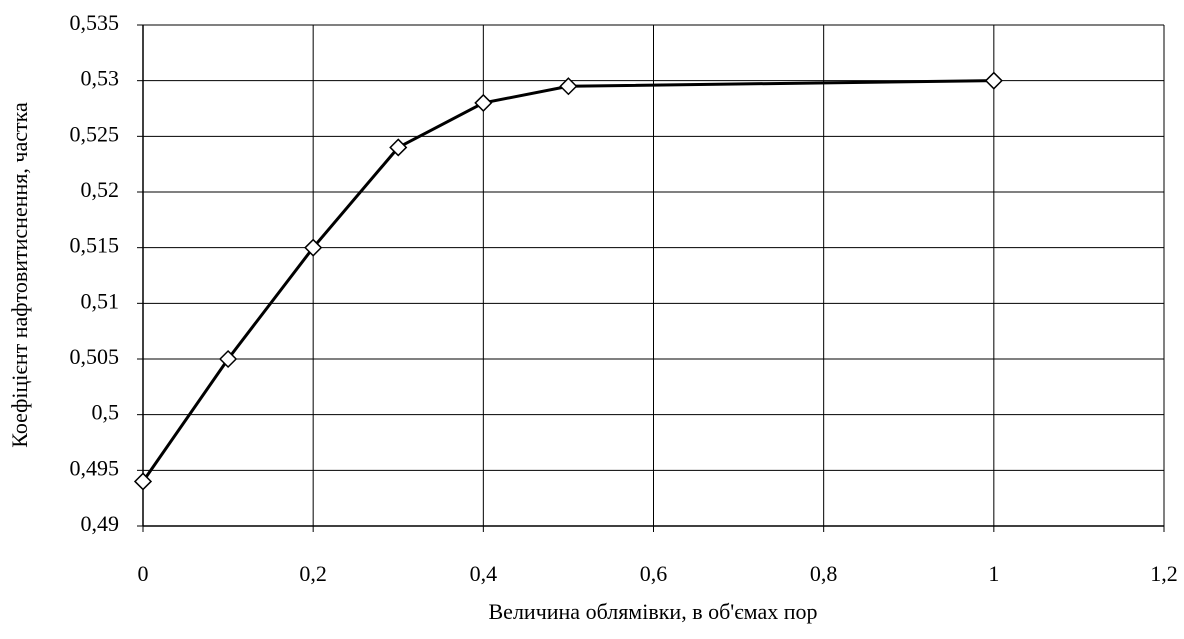  I want to click on y-axis-label: Коефіцієнт нафтовитиснення, частка, so click(19, 275).